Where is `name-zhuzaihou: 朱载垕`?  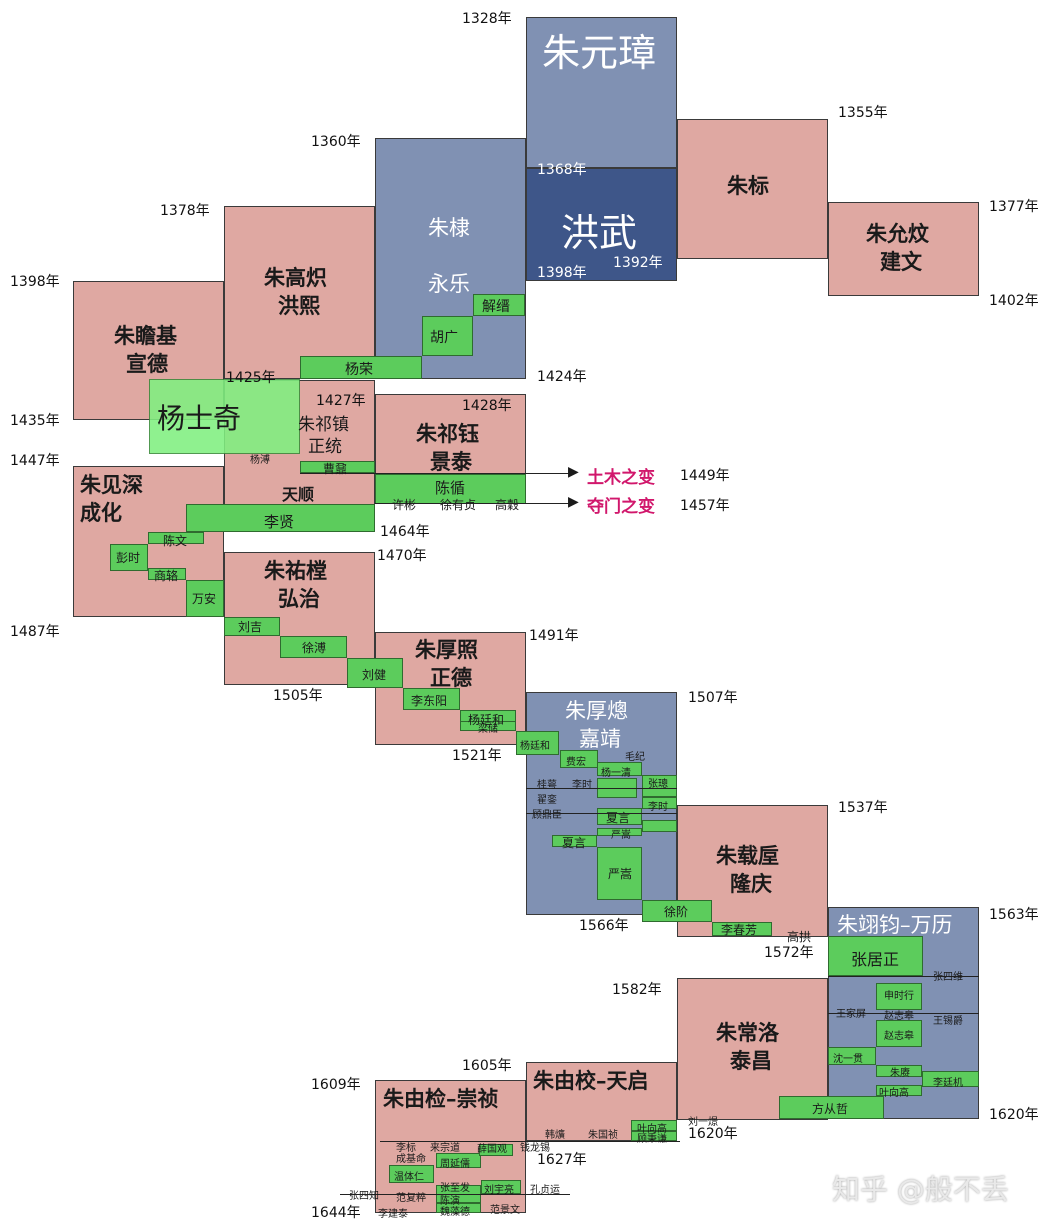 name-zhuzaihou: 朱载垕 is located at coordinates (747, 855).